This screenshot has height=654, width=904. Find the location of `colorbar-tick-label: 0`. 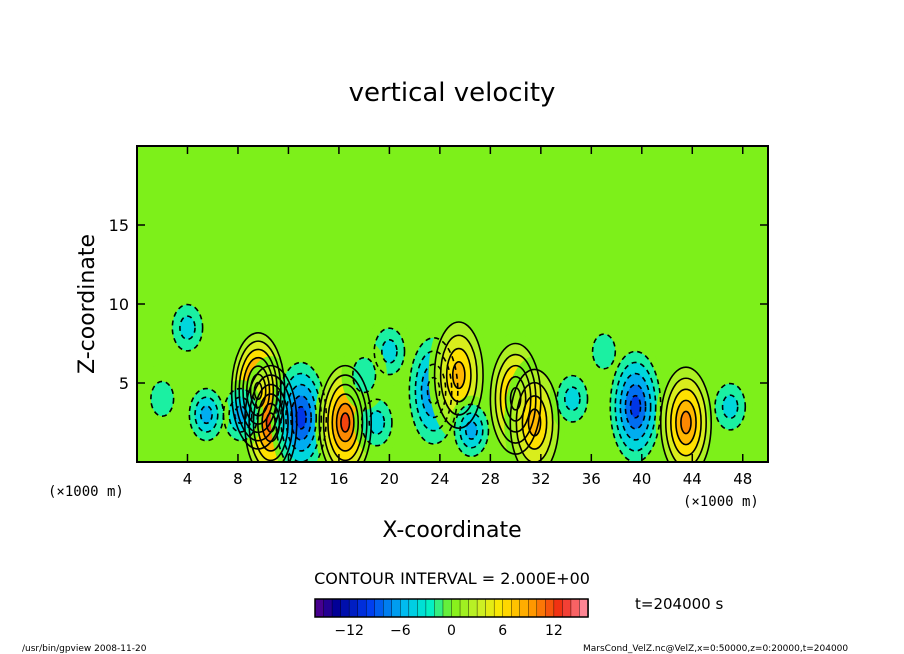

colorbar-tick-label: 0 is located at coordinates (451, 631).